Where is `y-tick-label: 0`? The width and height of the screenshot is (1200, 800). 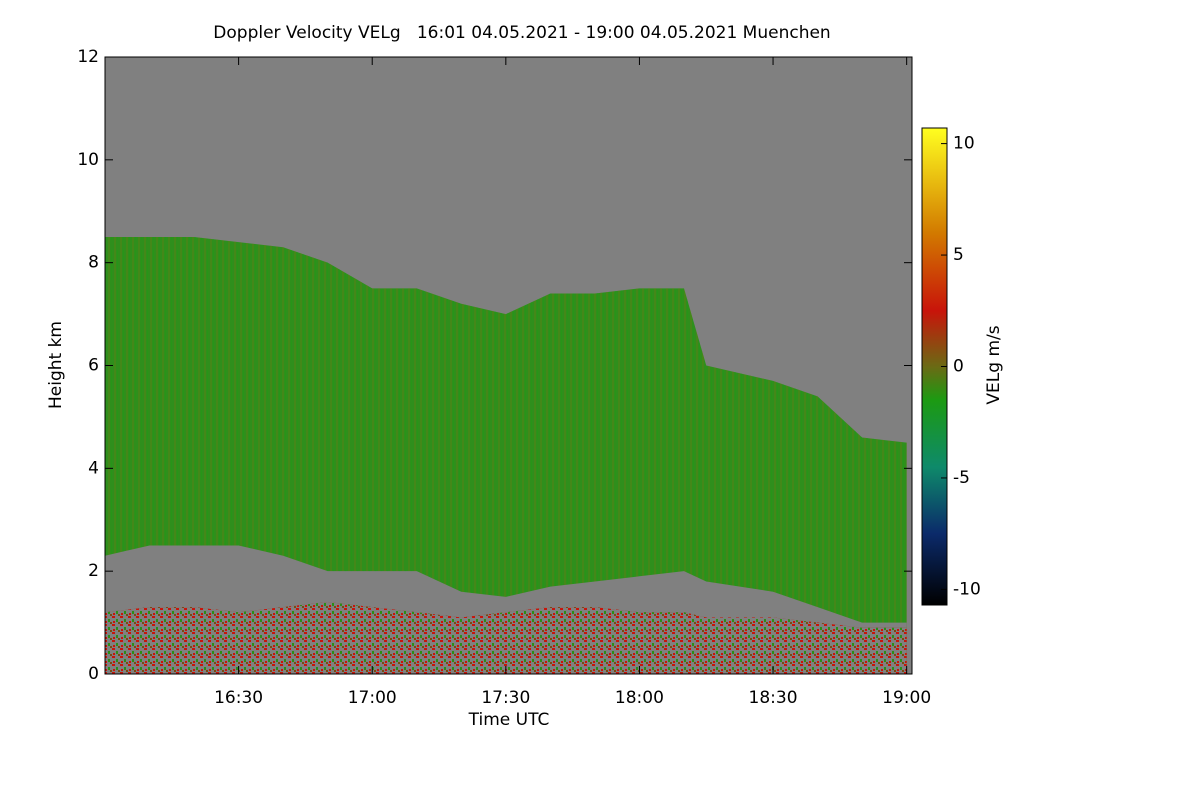 y-tick-label: 0 is located at coordinates (93, 674).